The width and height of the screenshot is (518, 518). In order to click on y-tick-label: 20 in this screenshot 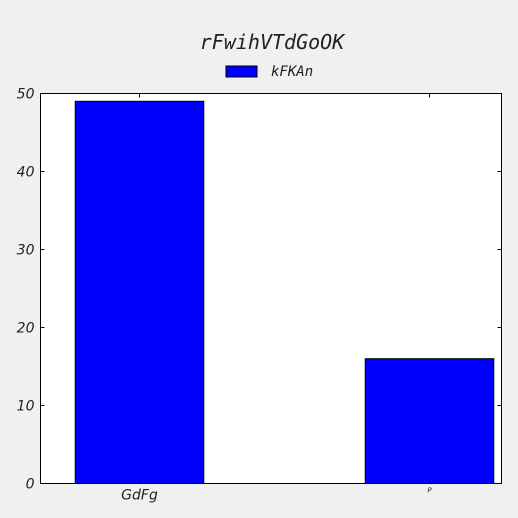, I will do `click(26, 329)`.